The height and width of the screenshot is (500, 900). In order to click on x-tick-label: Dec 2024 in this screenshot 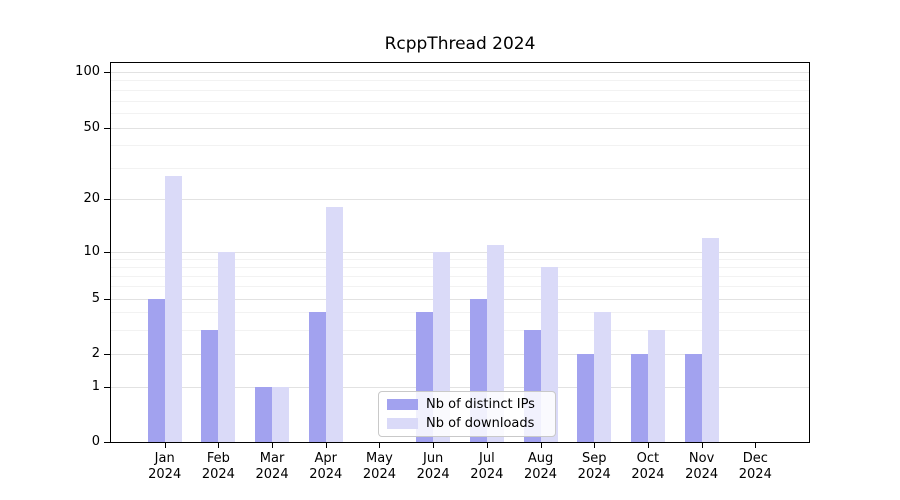, I will do `click(755, 467)`.